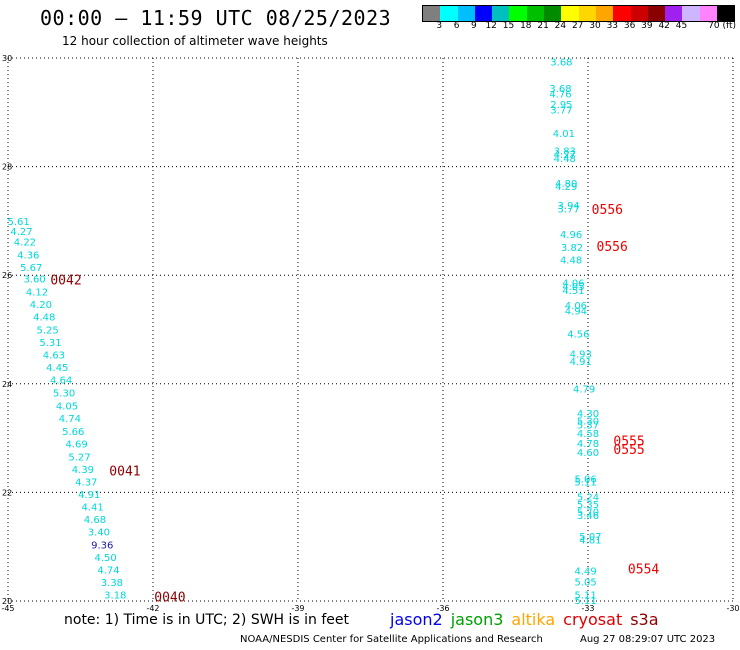 Image resolution: width=740 pixels, height=650 pixels. I want to click on swh-value-label: 3.38, so click(112, 583).